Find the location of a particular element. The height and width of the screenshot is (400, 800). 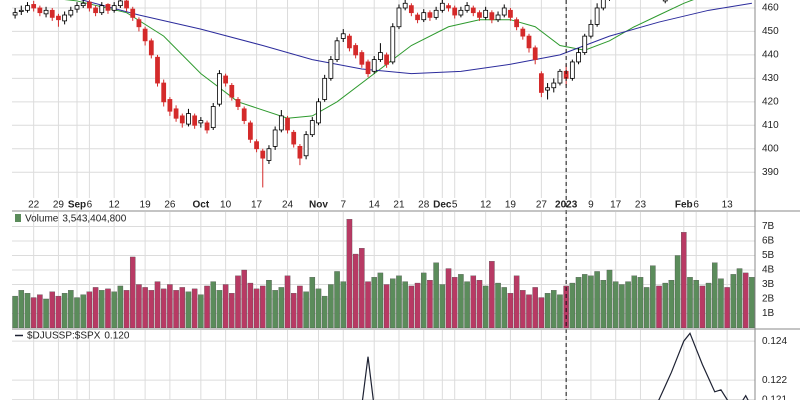

volume-legend-value: 3,543,404,800 is located at coordinates (94, 218).